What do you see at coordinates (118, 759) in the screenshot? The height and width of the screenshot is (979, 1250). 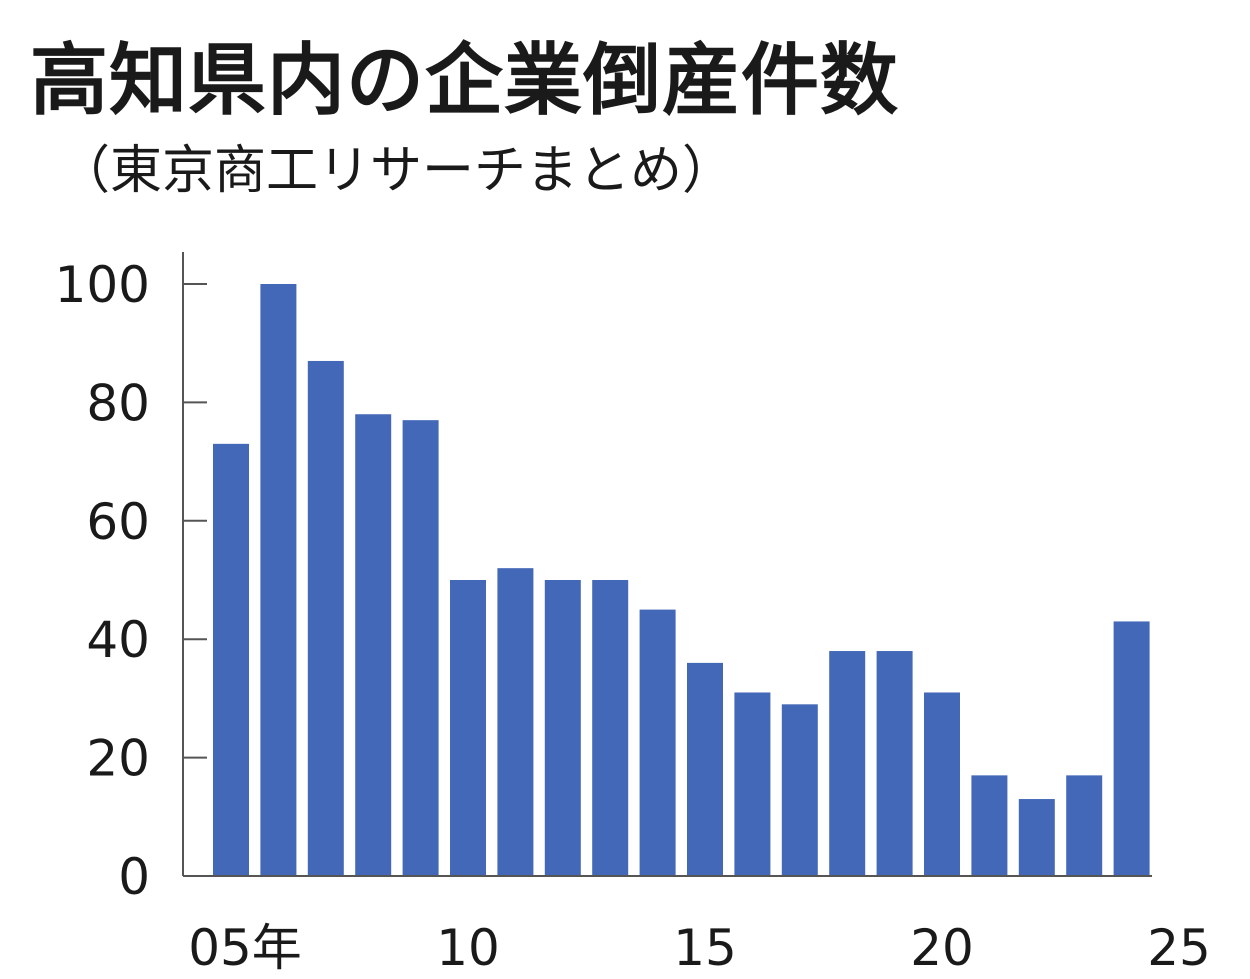 I see `y-tick-label: 20` at bounding box center [118, 759].